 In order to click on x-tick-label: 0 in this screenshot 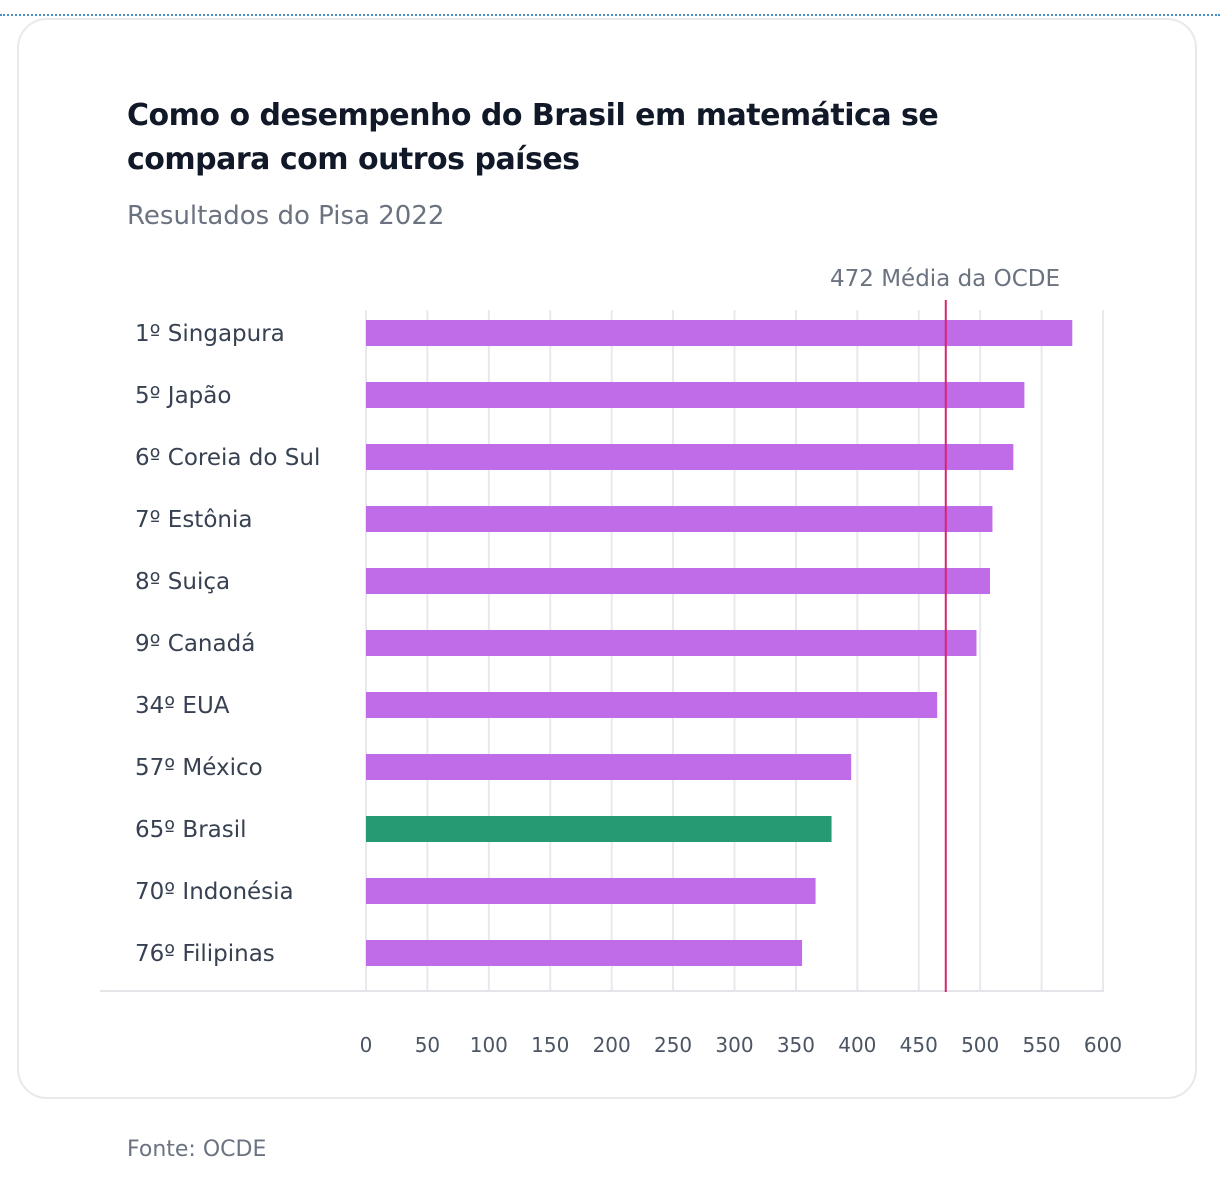, I will do `click(366, 1045)`.